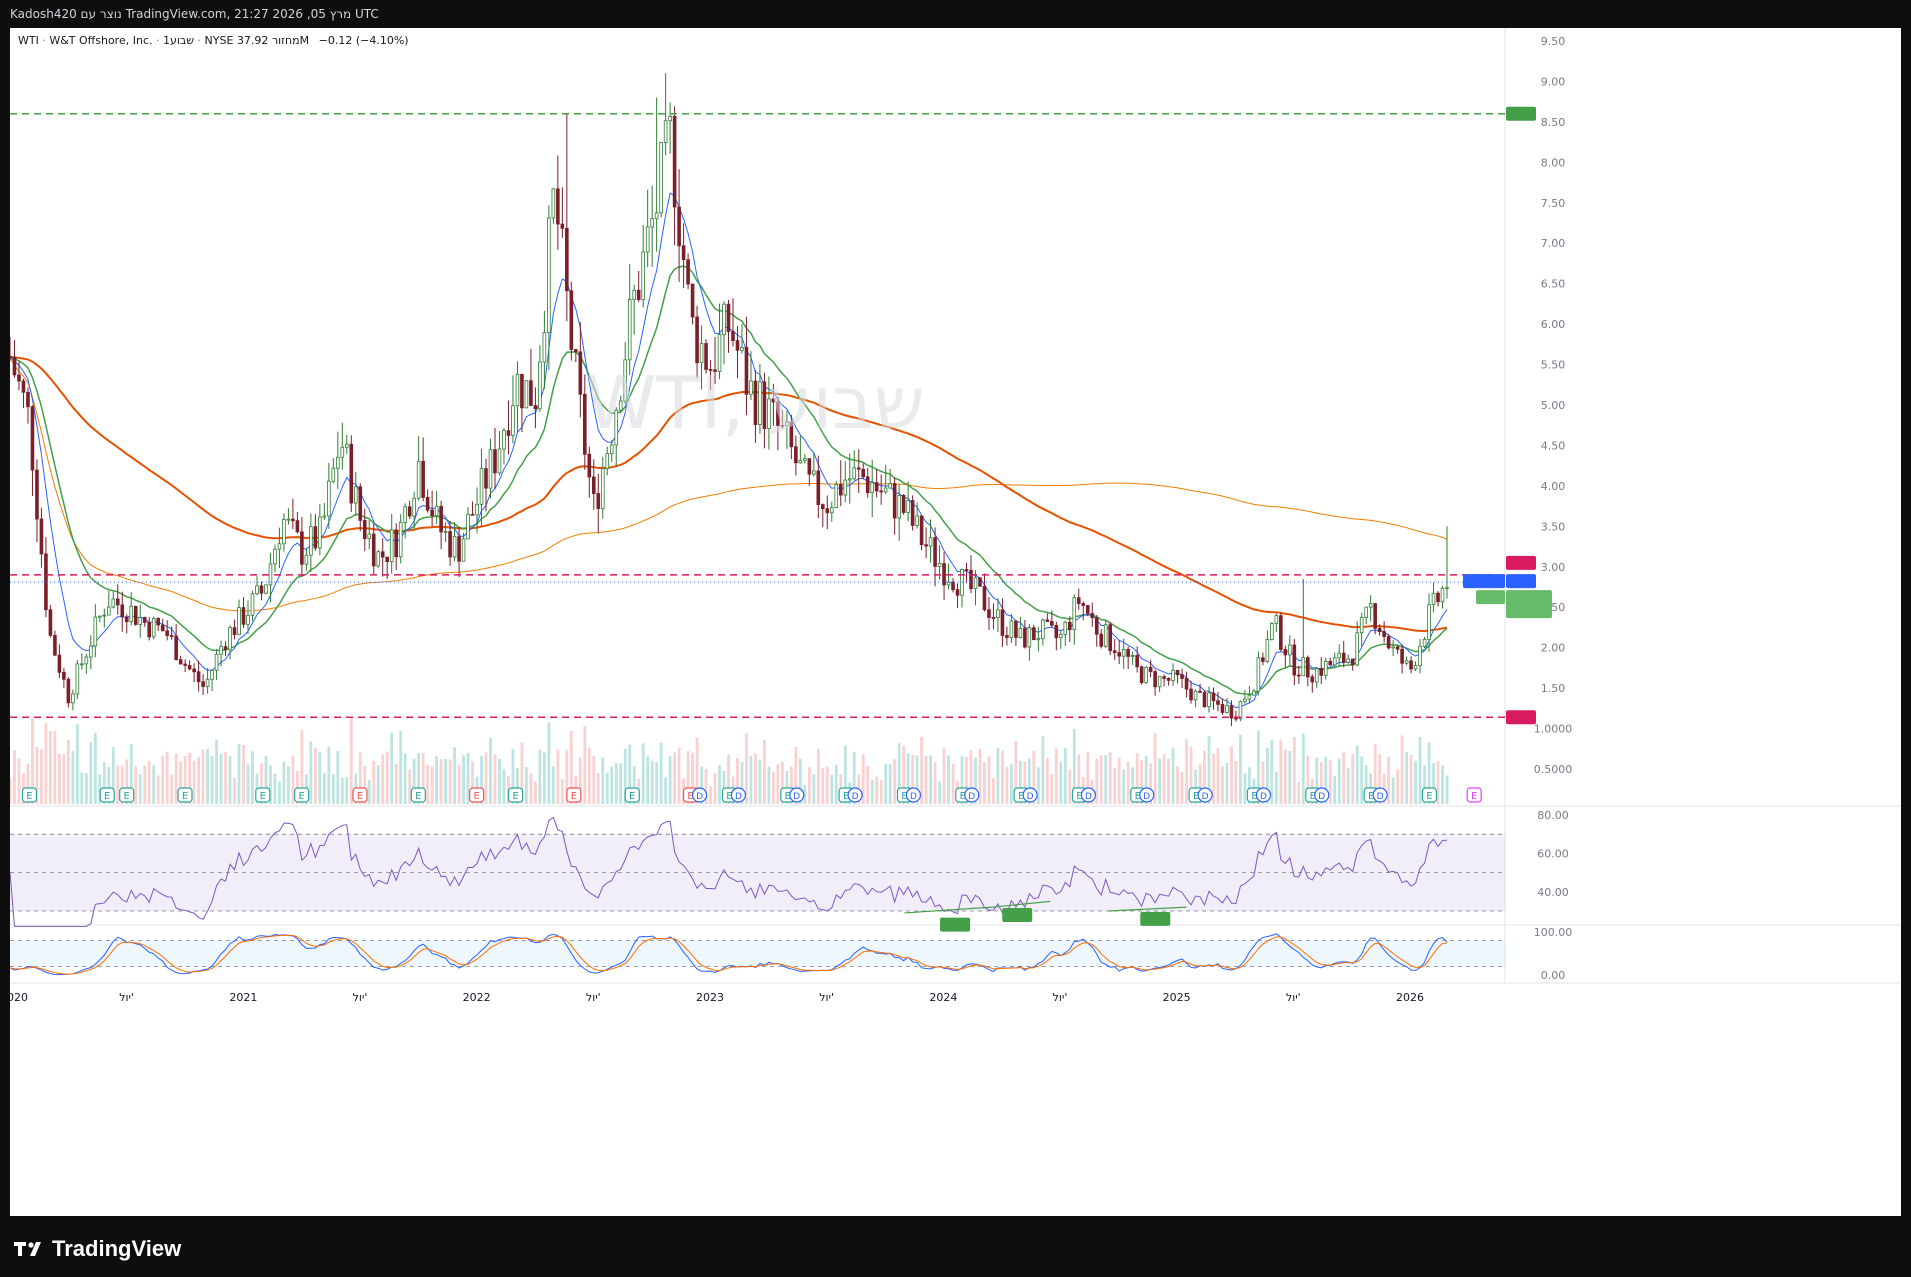 This screenshot has width=1911, height=1277. I want to click on tradingview-brand: TradingView, so click(97, 1249).